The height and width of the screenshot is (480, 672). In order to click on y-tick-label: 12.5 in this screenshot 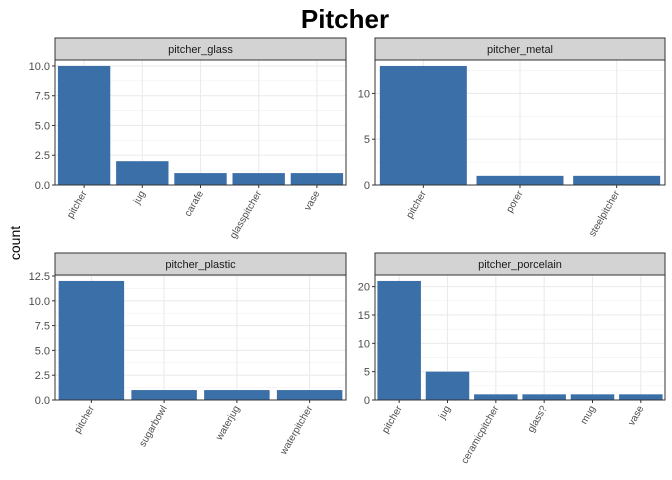, I will do `click(39, 277)`.